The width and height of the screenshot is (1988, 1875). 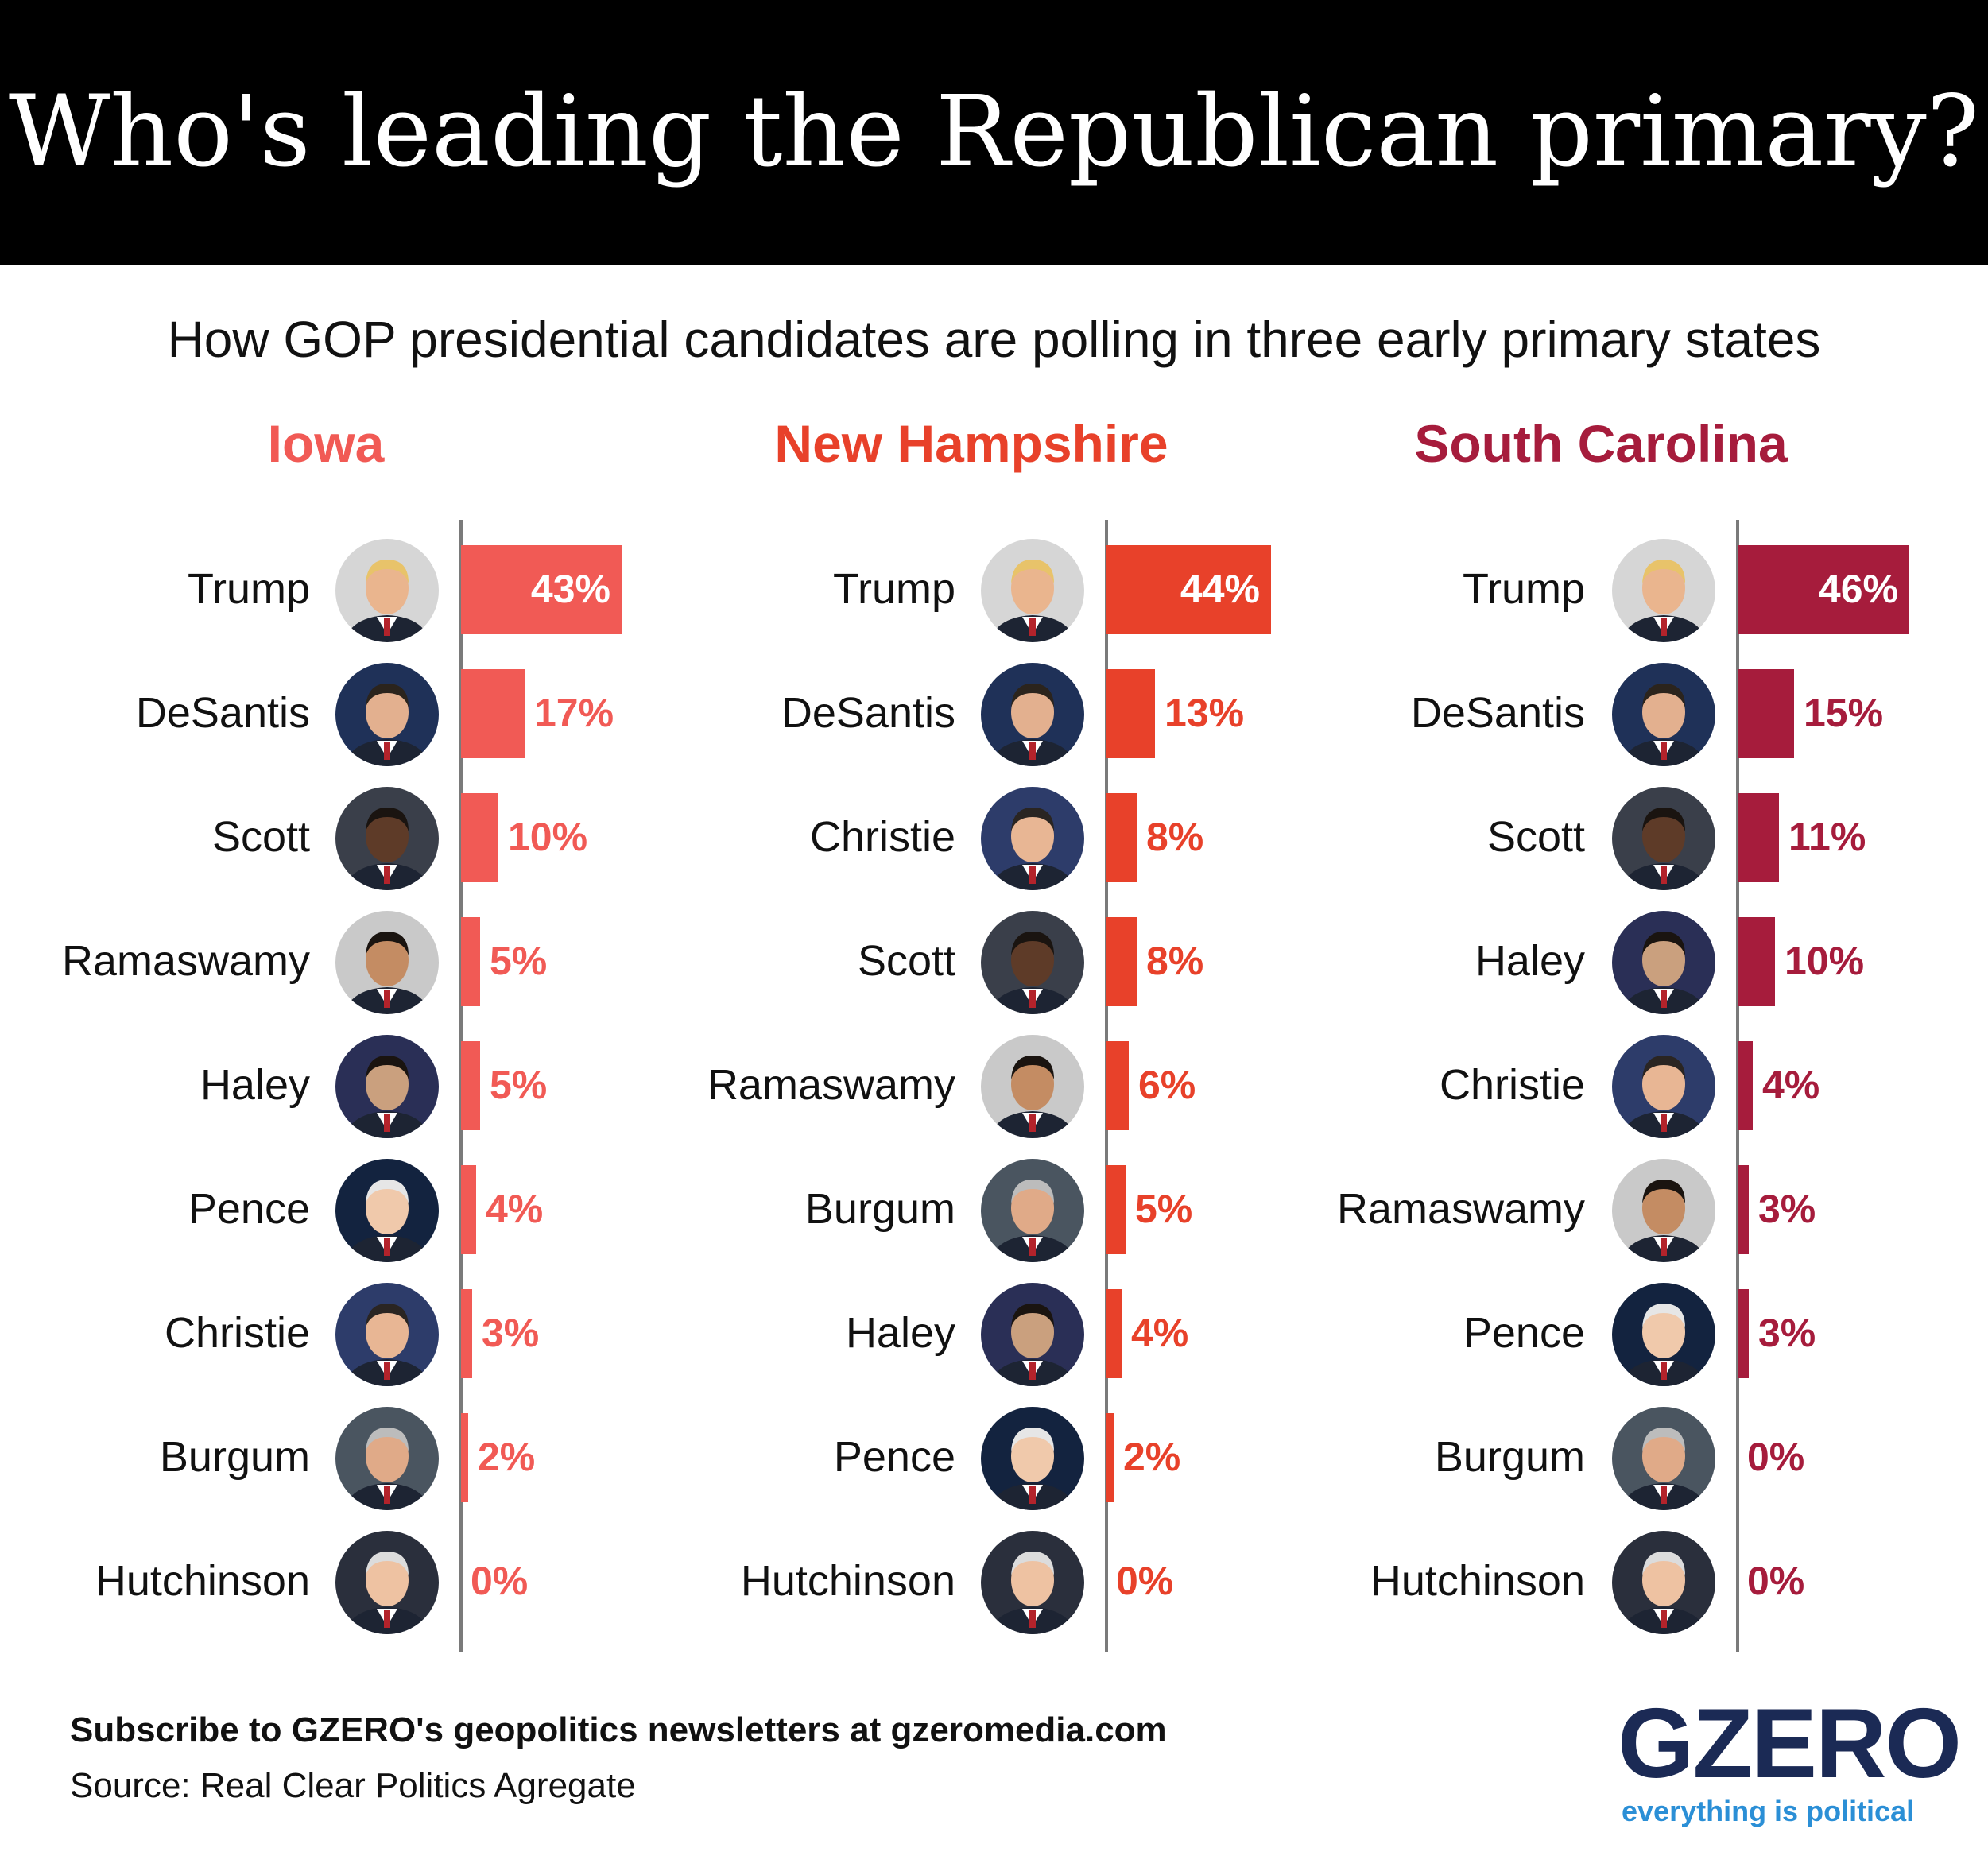 What do you see at coordinates (326, 838) in the screenshot?
I see `bar-row-iowa-scott: Scott 10%` at bounding box center [326, 838].